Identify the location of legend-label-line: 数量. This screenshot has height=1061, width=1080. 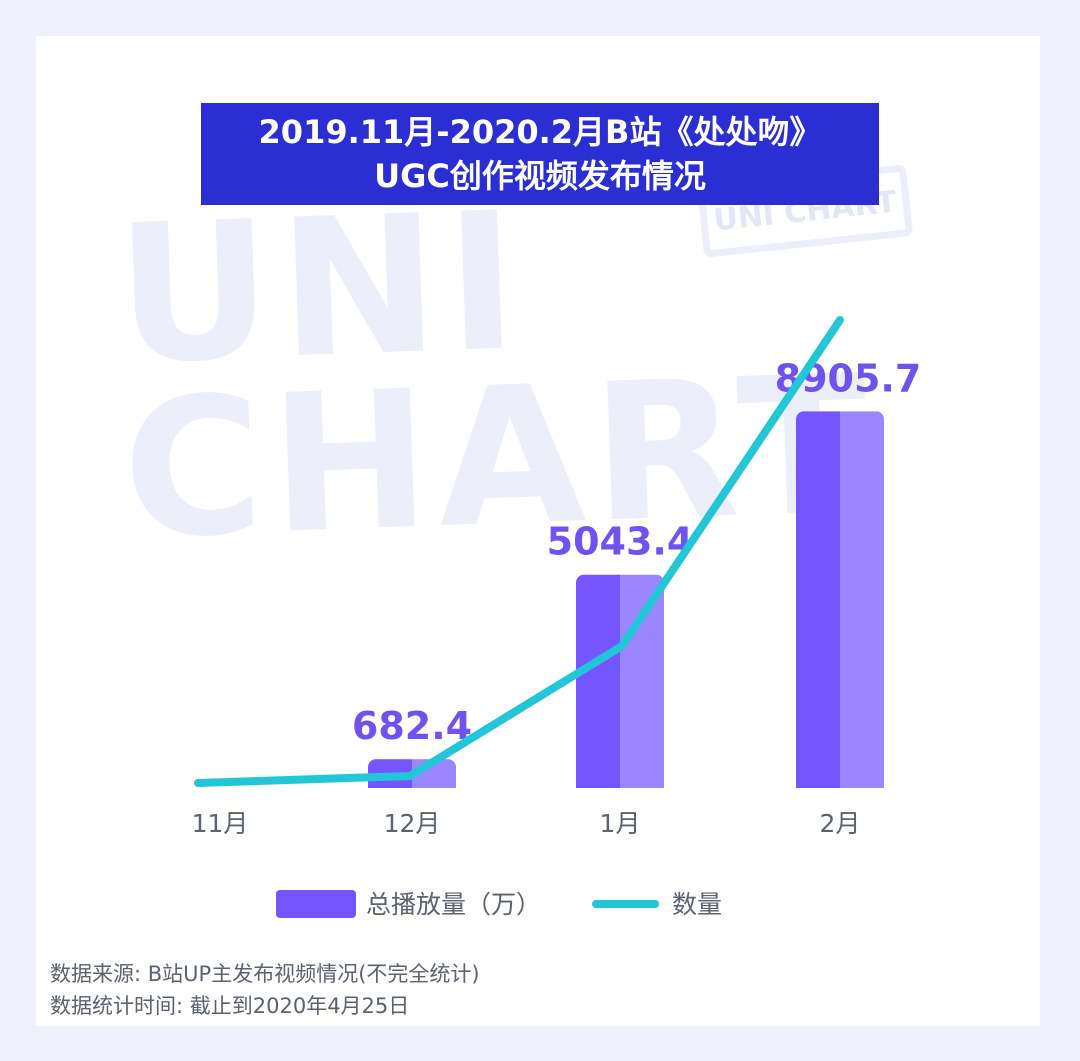
(697, 904).